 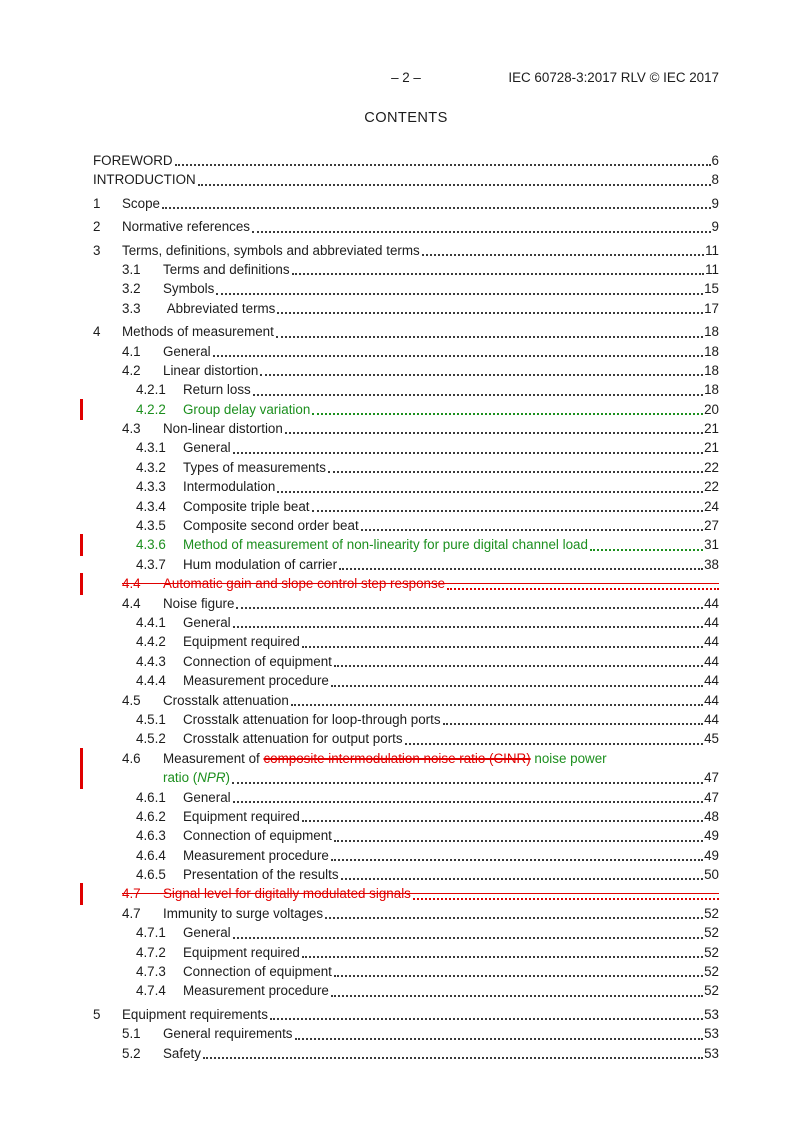 I want to click on toc-entry-number: 5.2, so click(x=131, y=1053).